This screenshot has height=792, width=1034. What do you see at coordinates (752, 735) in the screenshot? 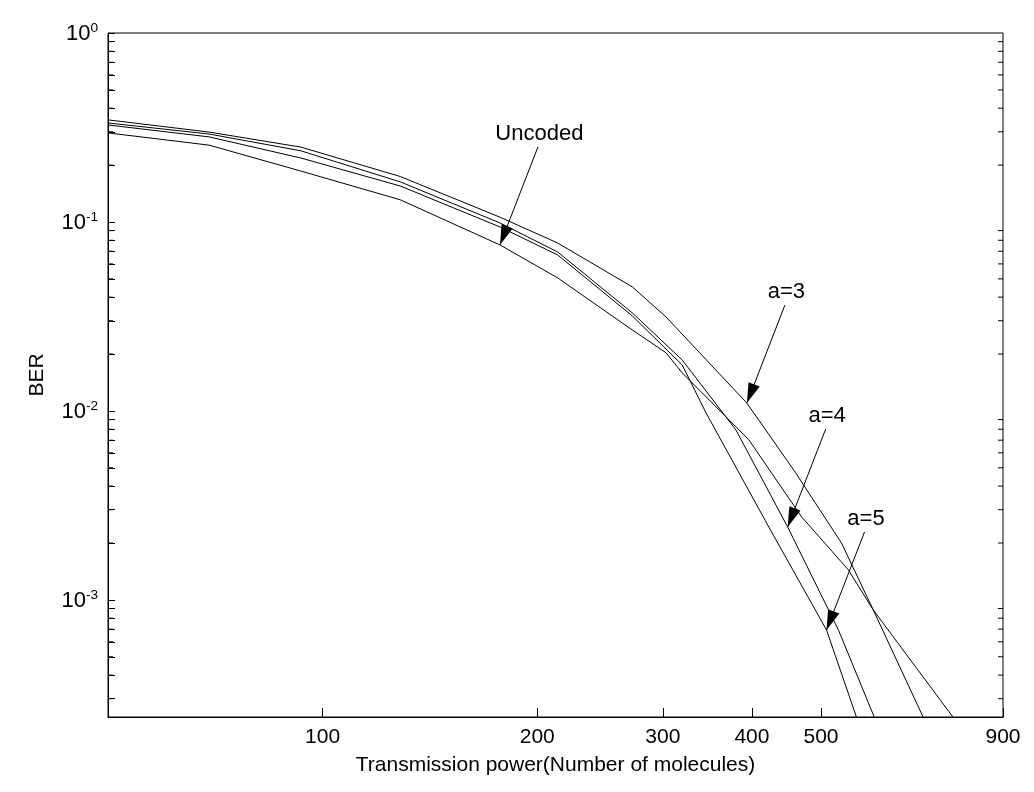
I see `x-tick-label: 400` at bounding box center [752, 735].